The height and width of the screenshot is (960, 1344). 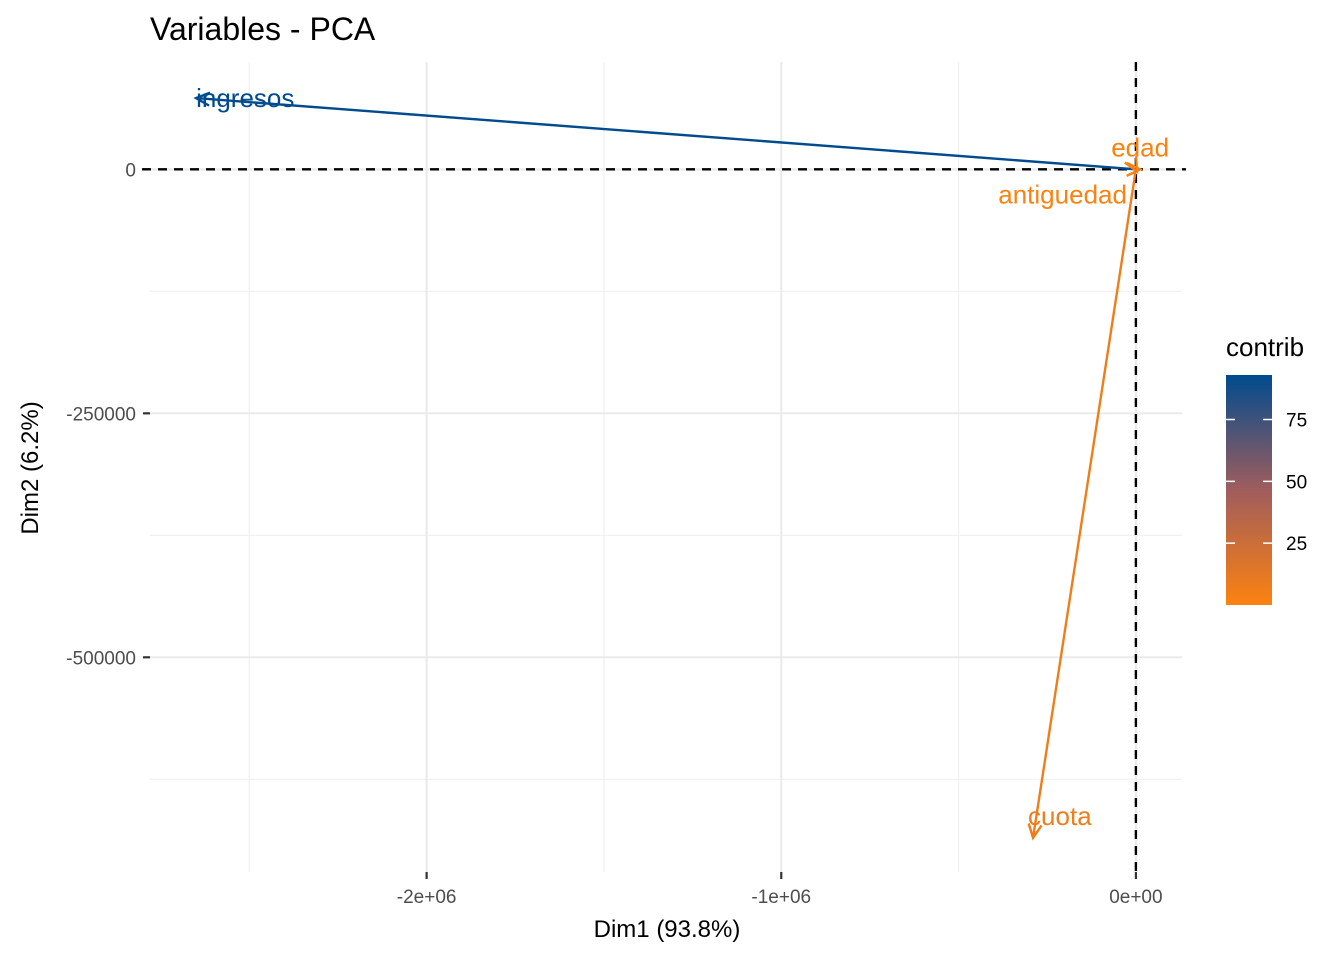 I want to click on contrib-legend: contrib 25 50 75, so click(x=1266, y=468).